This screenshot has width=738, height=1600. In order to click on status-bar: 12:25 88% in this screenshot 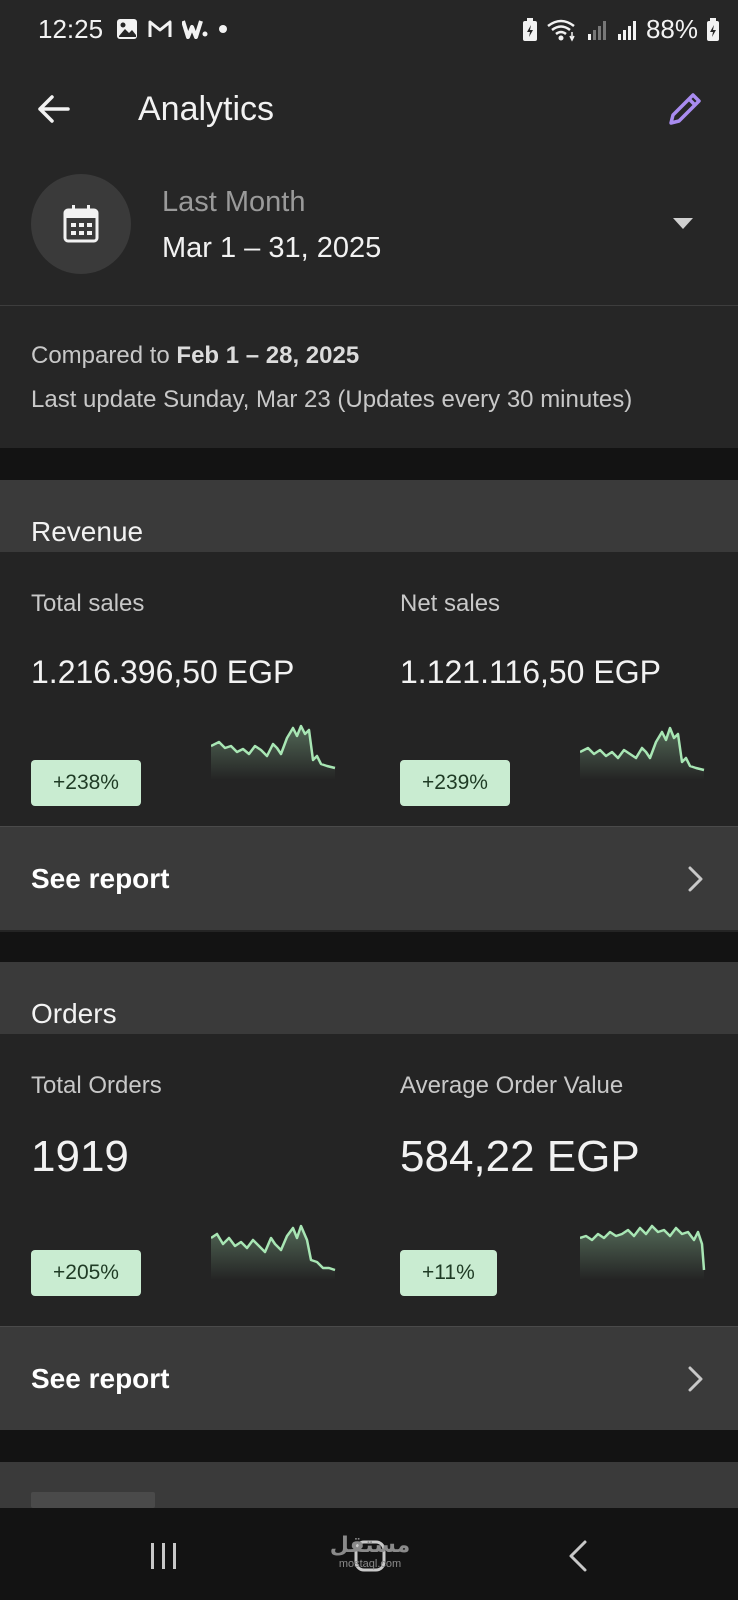, I will do `click(369, 30)`.